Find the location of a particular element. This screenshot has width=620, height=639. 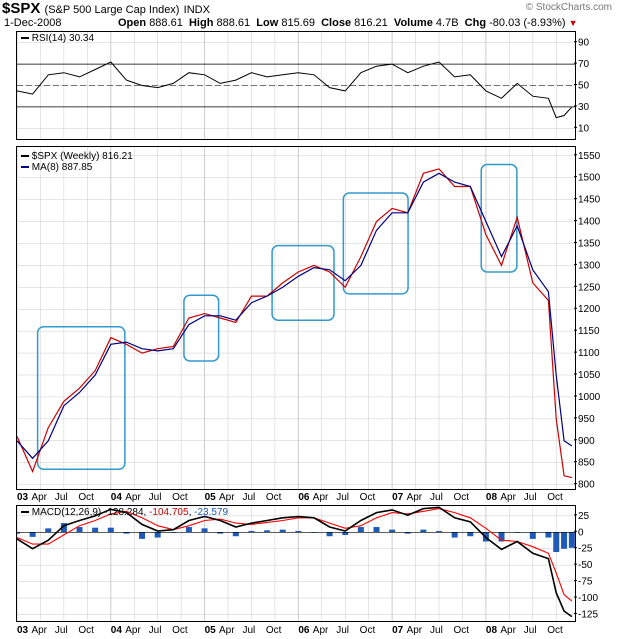

down-arrow-icon: ▼ is located at coordinates (573, 23).